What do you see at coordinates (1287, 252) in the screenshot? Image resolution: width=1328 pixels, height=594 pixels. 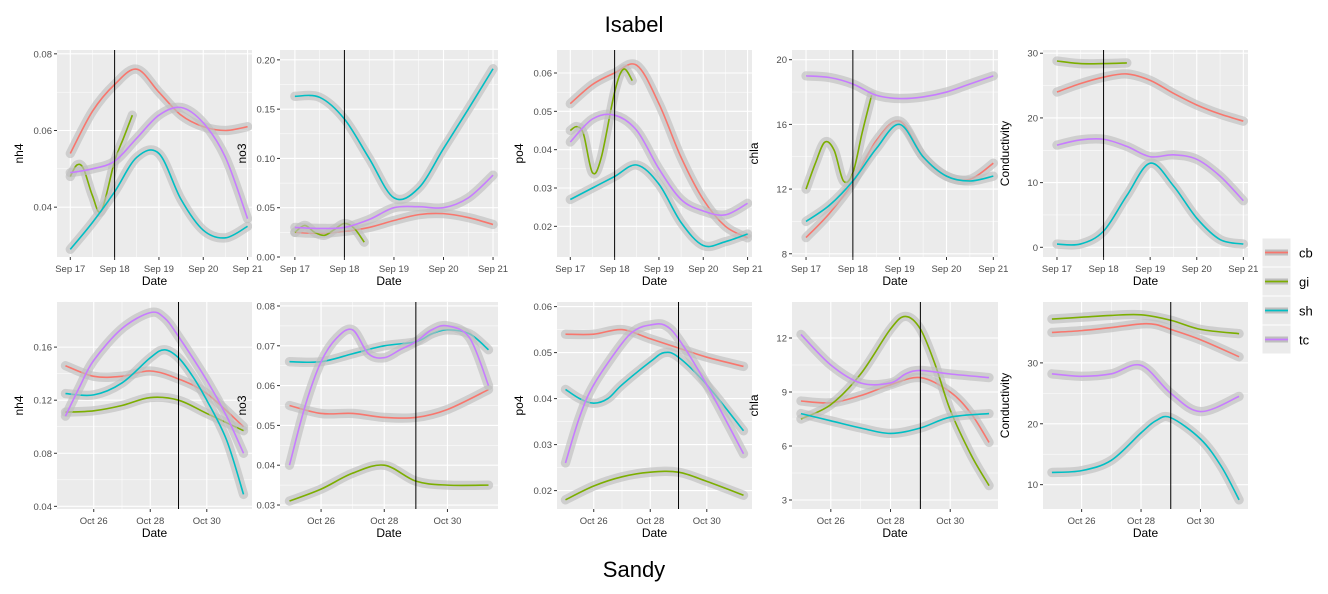 I see `legend-item-cb: cb` at bounding box center [1287, 252].